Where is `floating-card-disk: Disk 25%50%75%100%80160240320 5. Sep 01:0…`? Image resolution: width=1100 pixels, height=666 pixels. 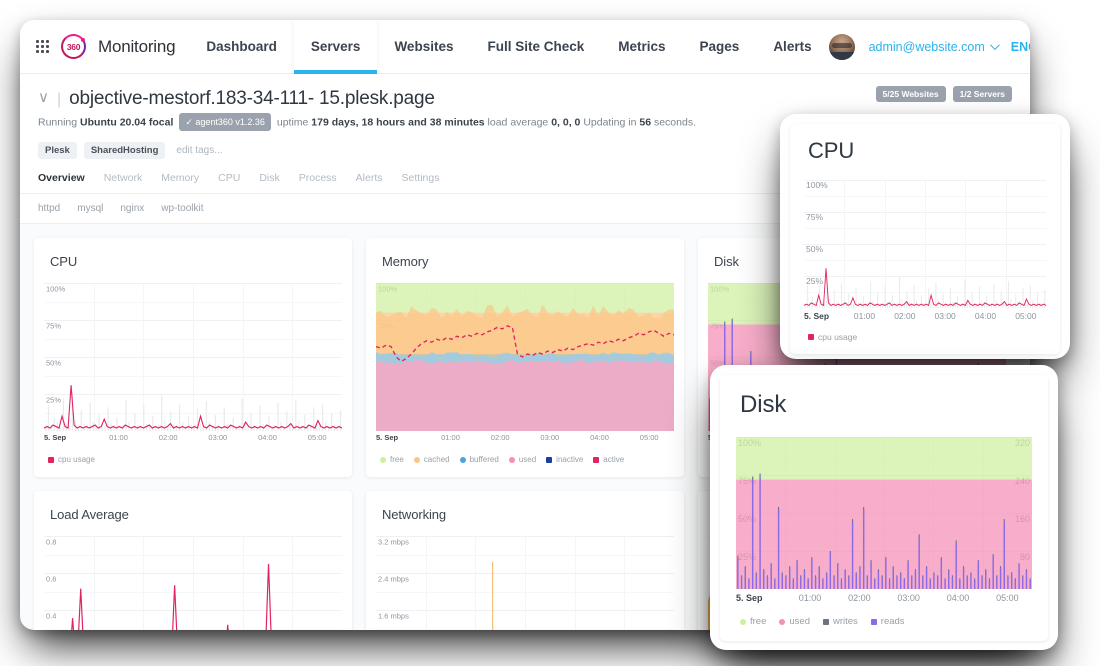
floating-card-disk: Disk 25%50%75%100%80160240320 5. Sep 01:0… is located at coordinates (884, 507).